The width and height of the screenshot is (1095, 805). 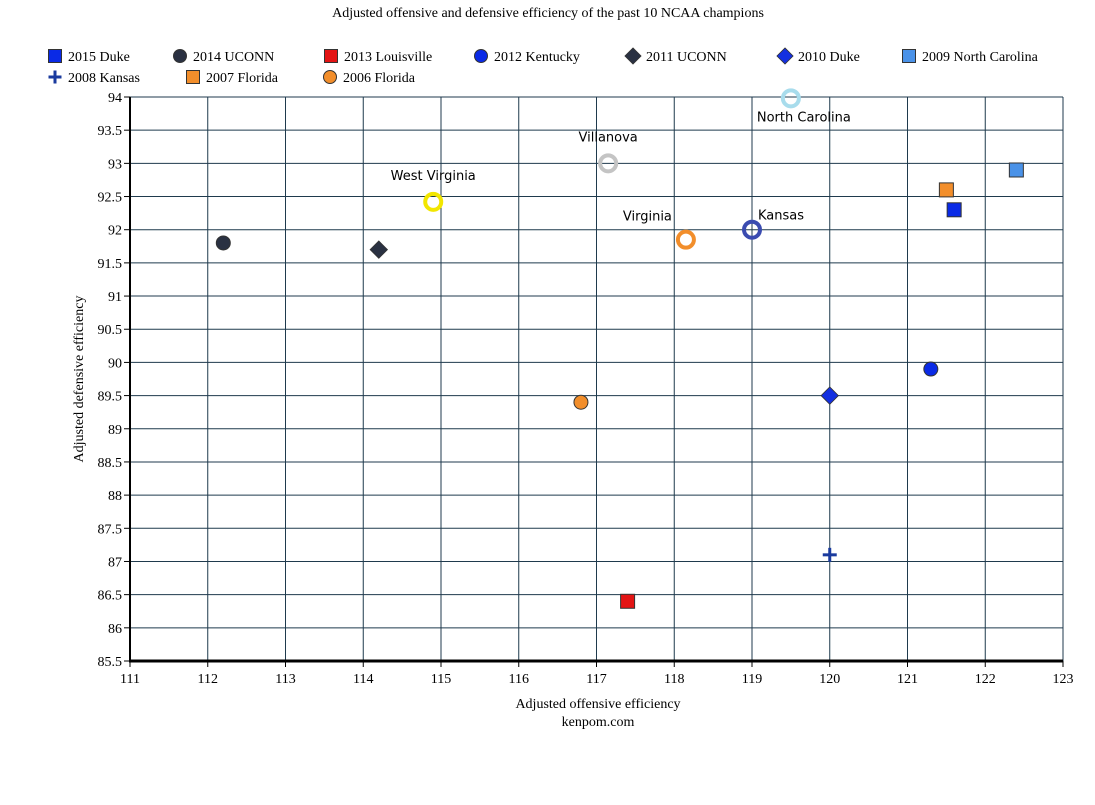 What do you see at coordinates (110, 596) in the screenshot?
I see `y-tick-label: 86.5` at bounding box center [110, 596].